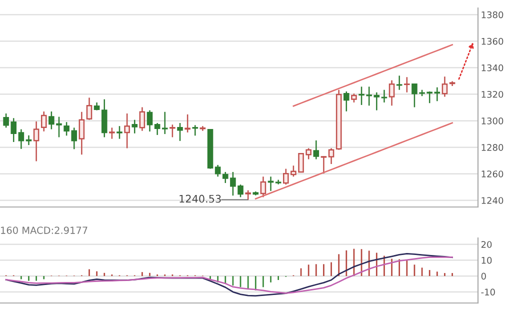 This screenshot has height=310, width=509. I want to click on annotation: 1240.53, so click(200, 198).